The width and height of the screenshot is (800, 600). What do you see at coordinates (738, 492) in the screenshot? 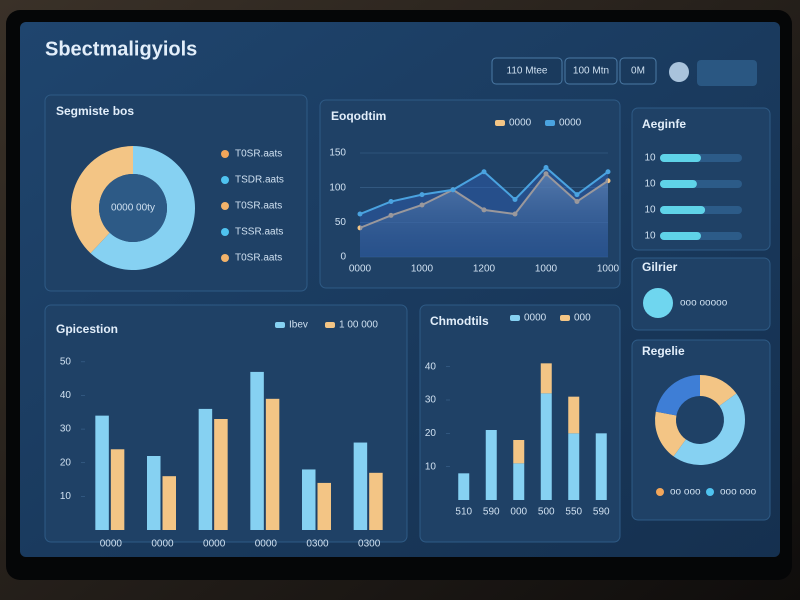
I see `legend-label: ooo ooo` at bounding box center [738, 492].